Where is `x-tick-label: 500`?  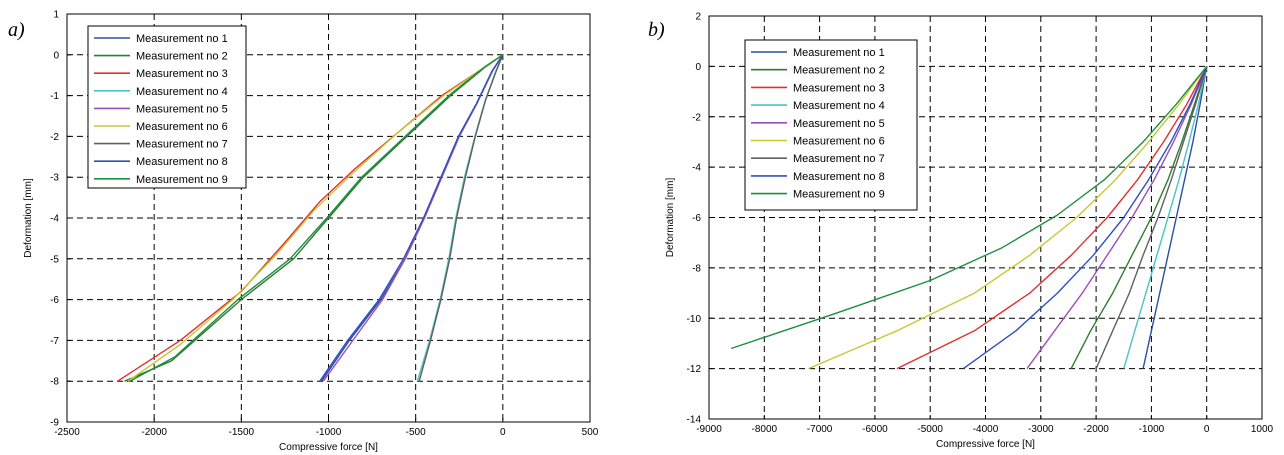
x-tick-label: 500 is located at coordinates (590, 432).